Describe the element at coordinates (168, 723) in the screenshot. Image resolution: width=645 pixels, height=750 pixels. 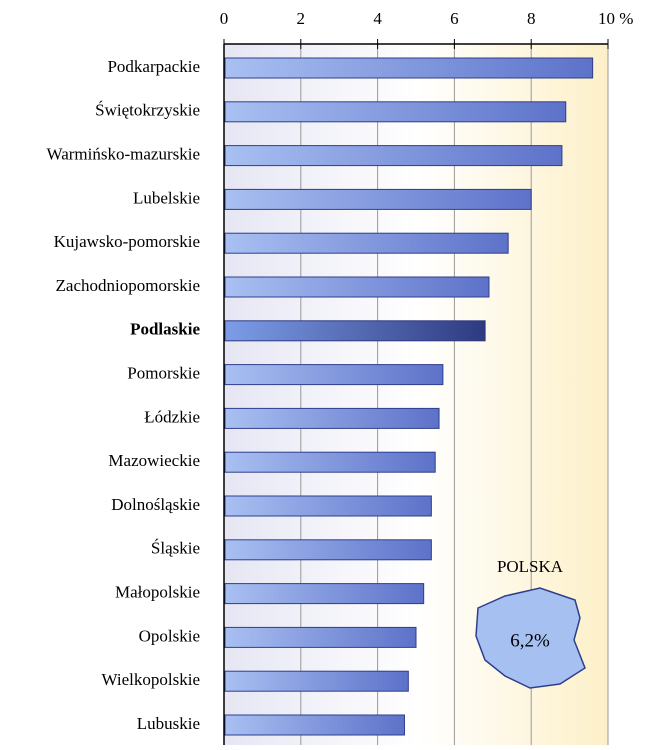
I see `y-tick-label: Lubuskie` at that location.